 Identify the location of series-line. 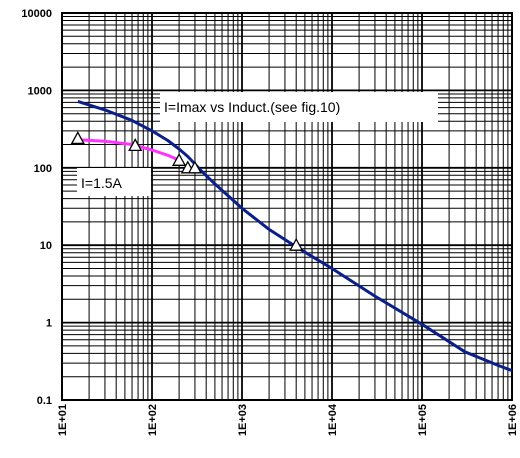
(128, 150).